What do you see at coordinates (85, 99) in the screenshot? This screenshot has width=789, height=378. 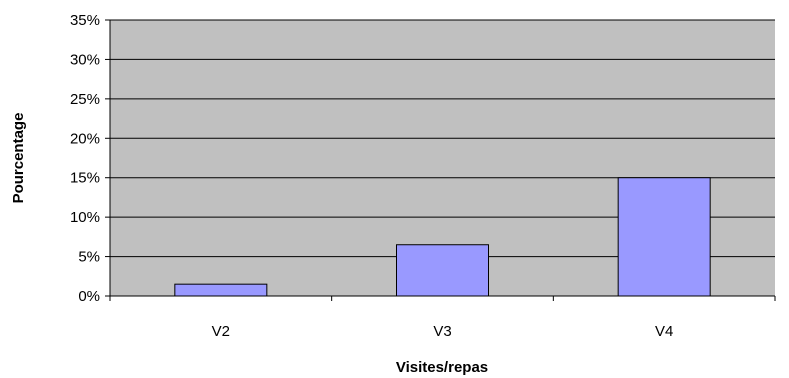 I see `y-tick-label: 25%` at bounding box center [85, 99].